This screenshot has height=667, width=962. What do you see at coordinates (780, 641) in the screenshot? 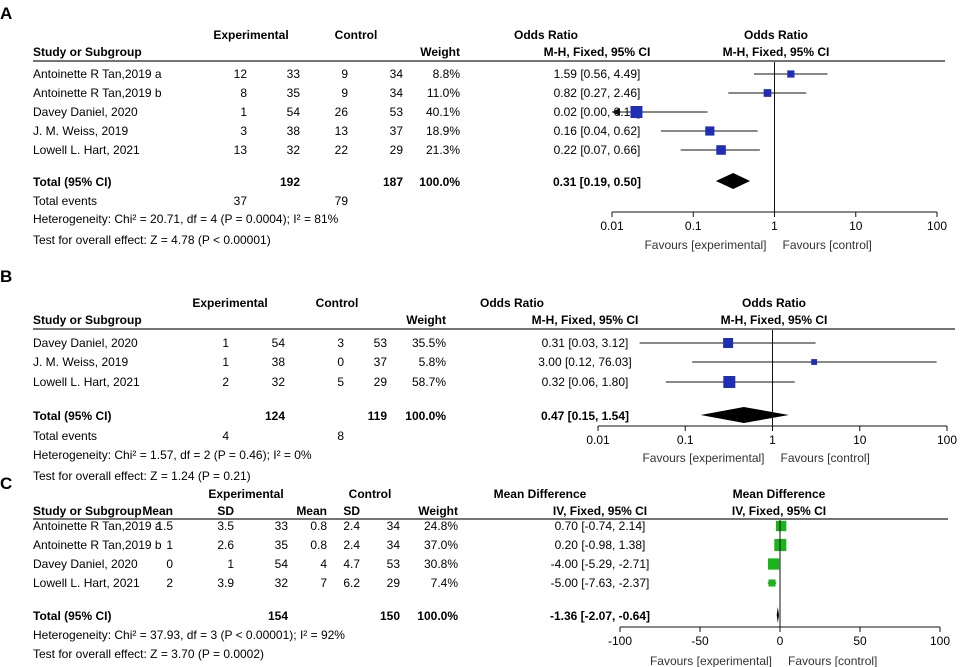
I see `x-tick-label: 0` at bounding box center [780, 641].